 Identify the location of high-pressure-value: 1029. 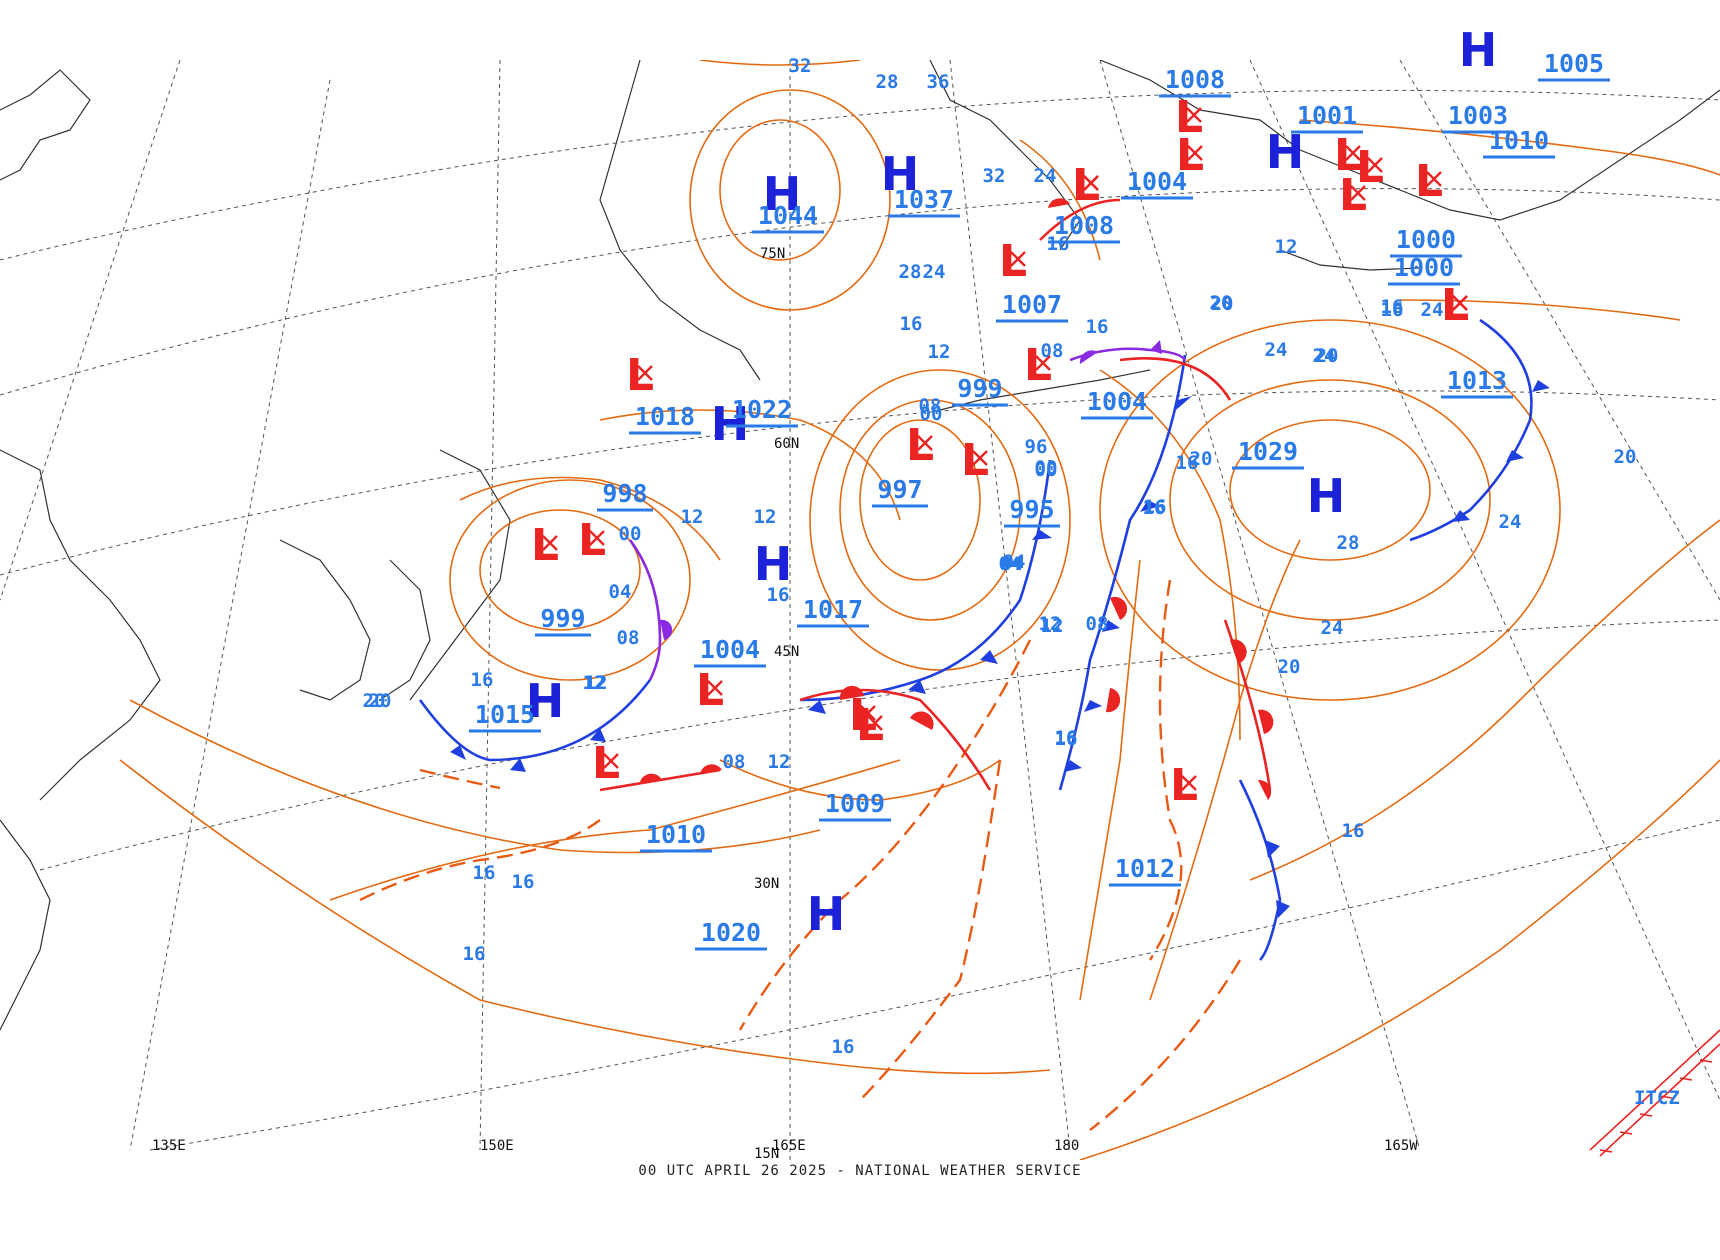
(1268, 451).